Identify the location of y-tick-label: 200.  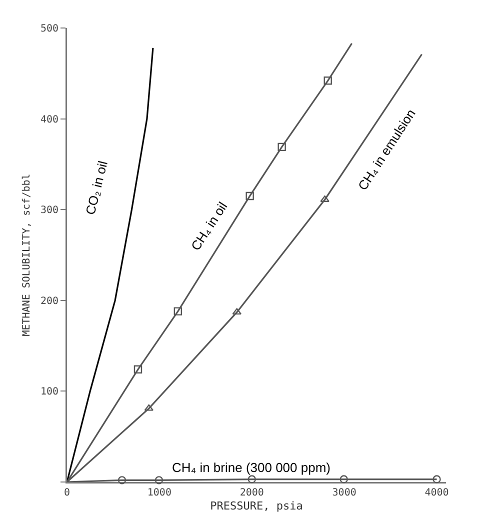
(49, 301).